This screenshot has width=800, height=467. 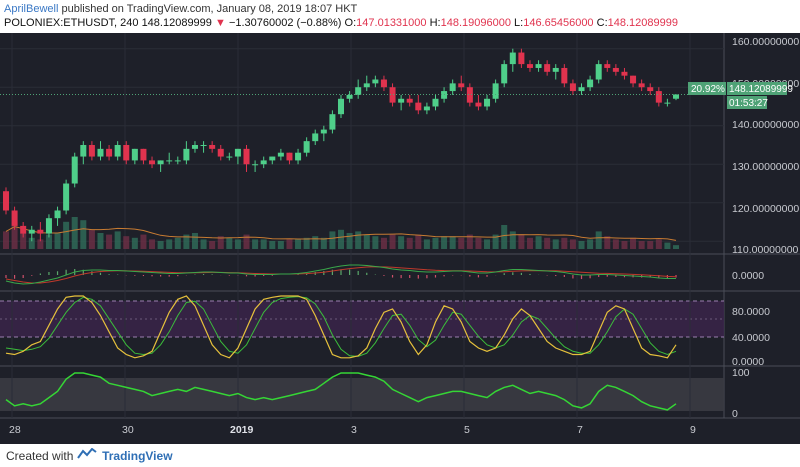 I want to click on price-tick-label: 120.00000000, so click(x=765, y=209).